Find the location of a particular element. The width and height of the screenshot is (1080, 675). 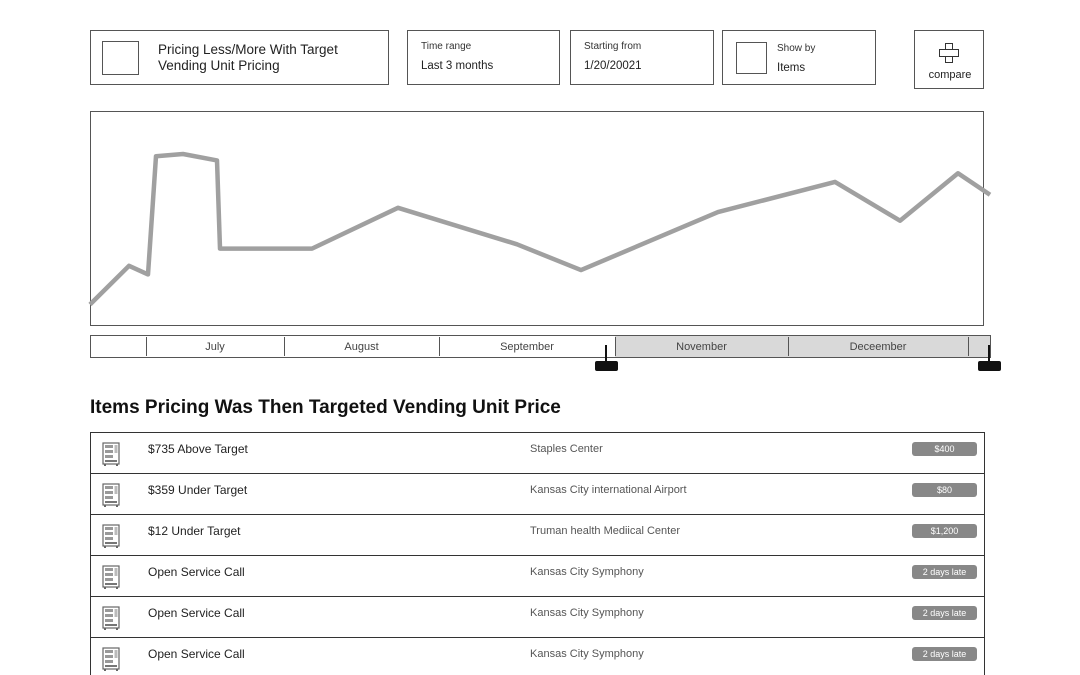

timeline-month-september: September is located at coordinates (527, 347).